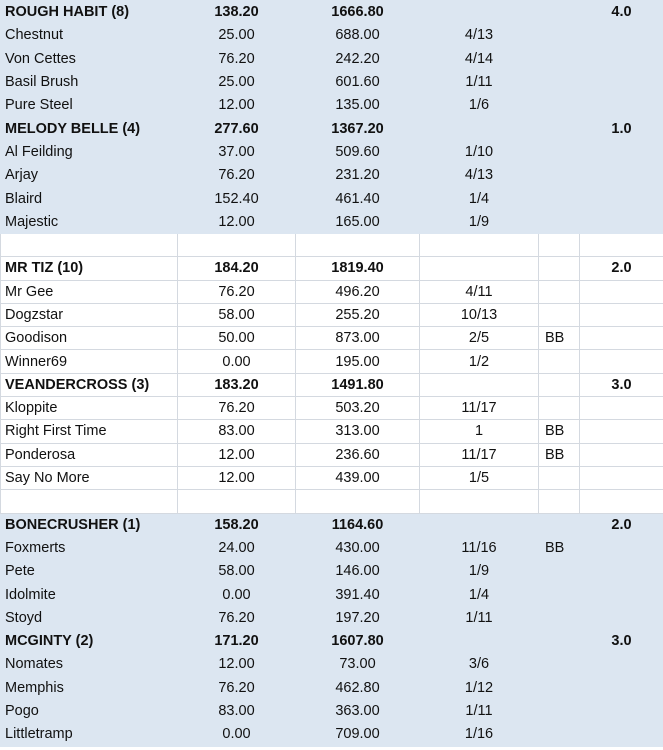 The image size is (663, 750). Describe the element at coordinates (479, 454) in the screenshot. I see `runner-place: 11/17` at that location.